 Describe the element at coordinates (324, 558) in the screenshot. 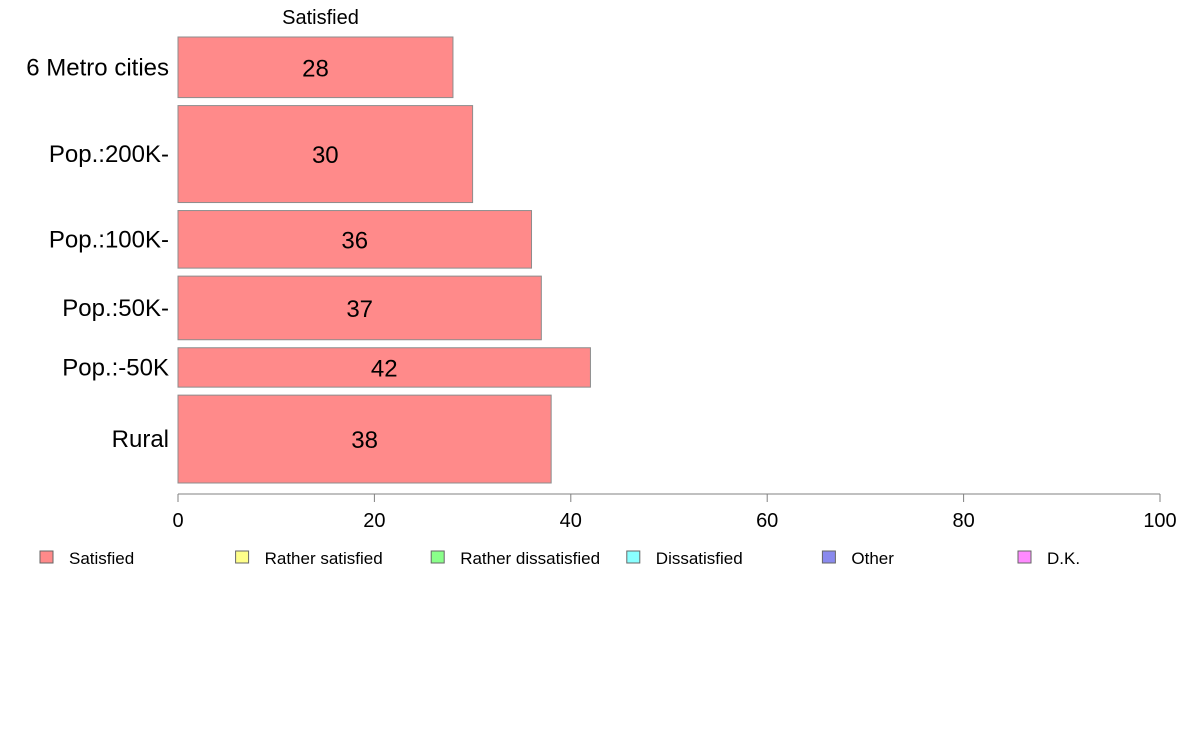

I see `legend-label-1: Rather satisfied` at that location.